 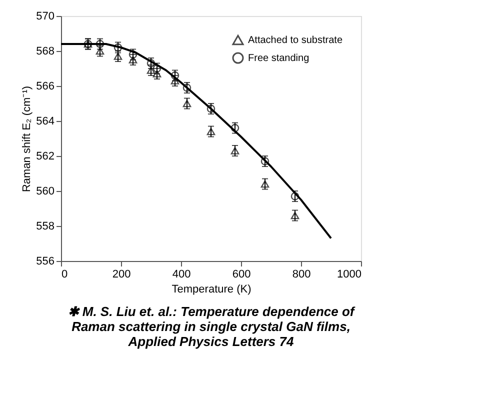 What do you see at coordinates (295, 40) in the screenshot?
I see `legend-label: Attached to substrate` at bounding box center [295, 40].